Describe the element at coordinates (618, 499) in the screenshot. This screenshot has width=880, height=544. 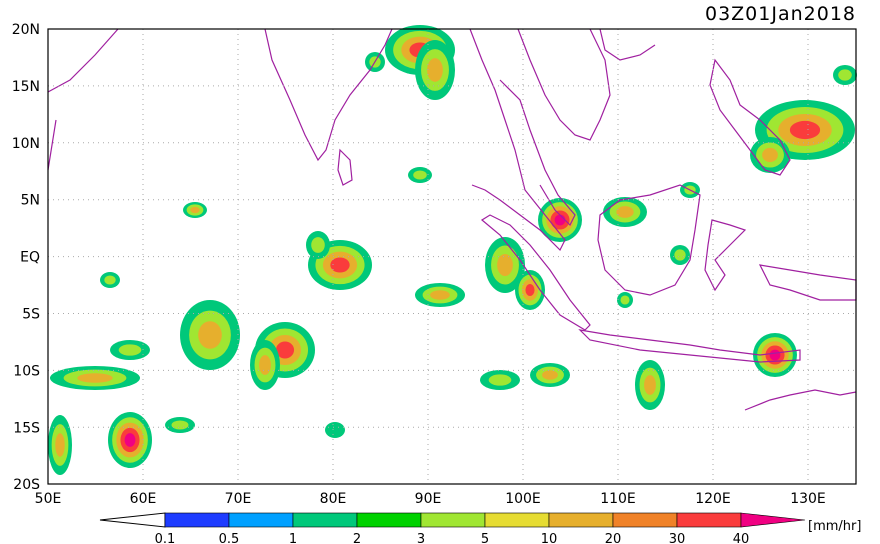
I see `lon-label: 110E` at that location.